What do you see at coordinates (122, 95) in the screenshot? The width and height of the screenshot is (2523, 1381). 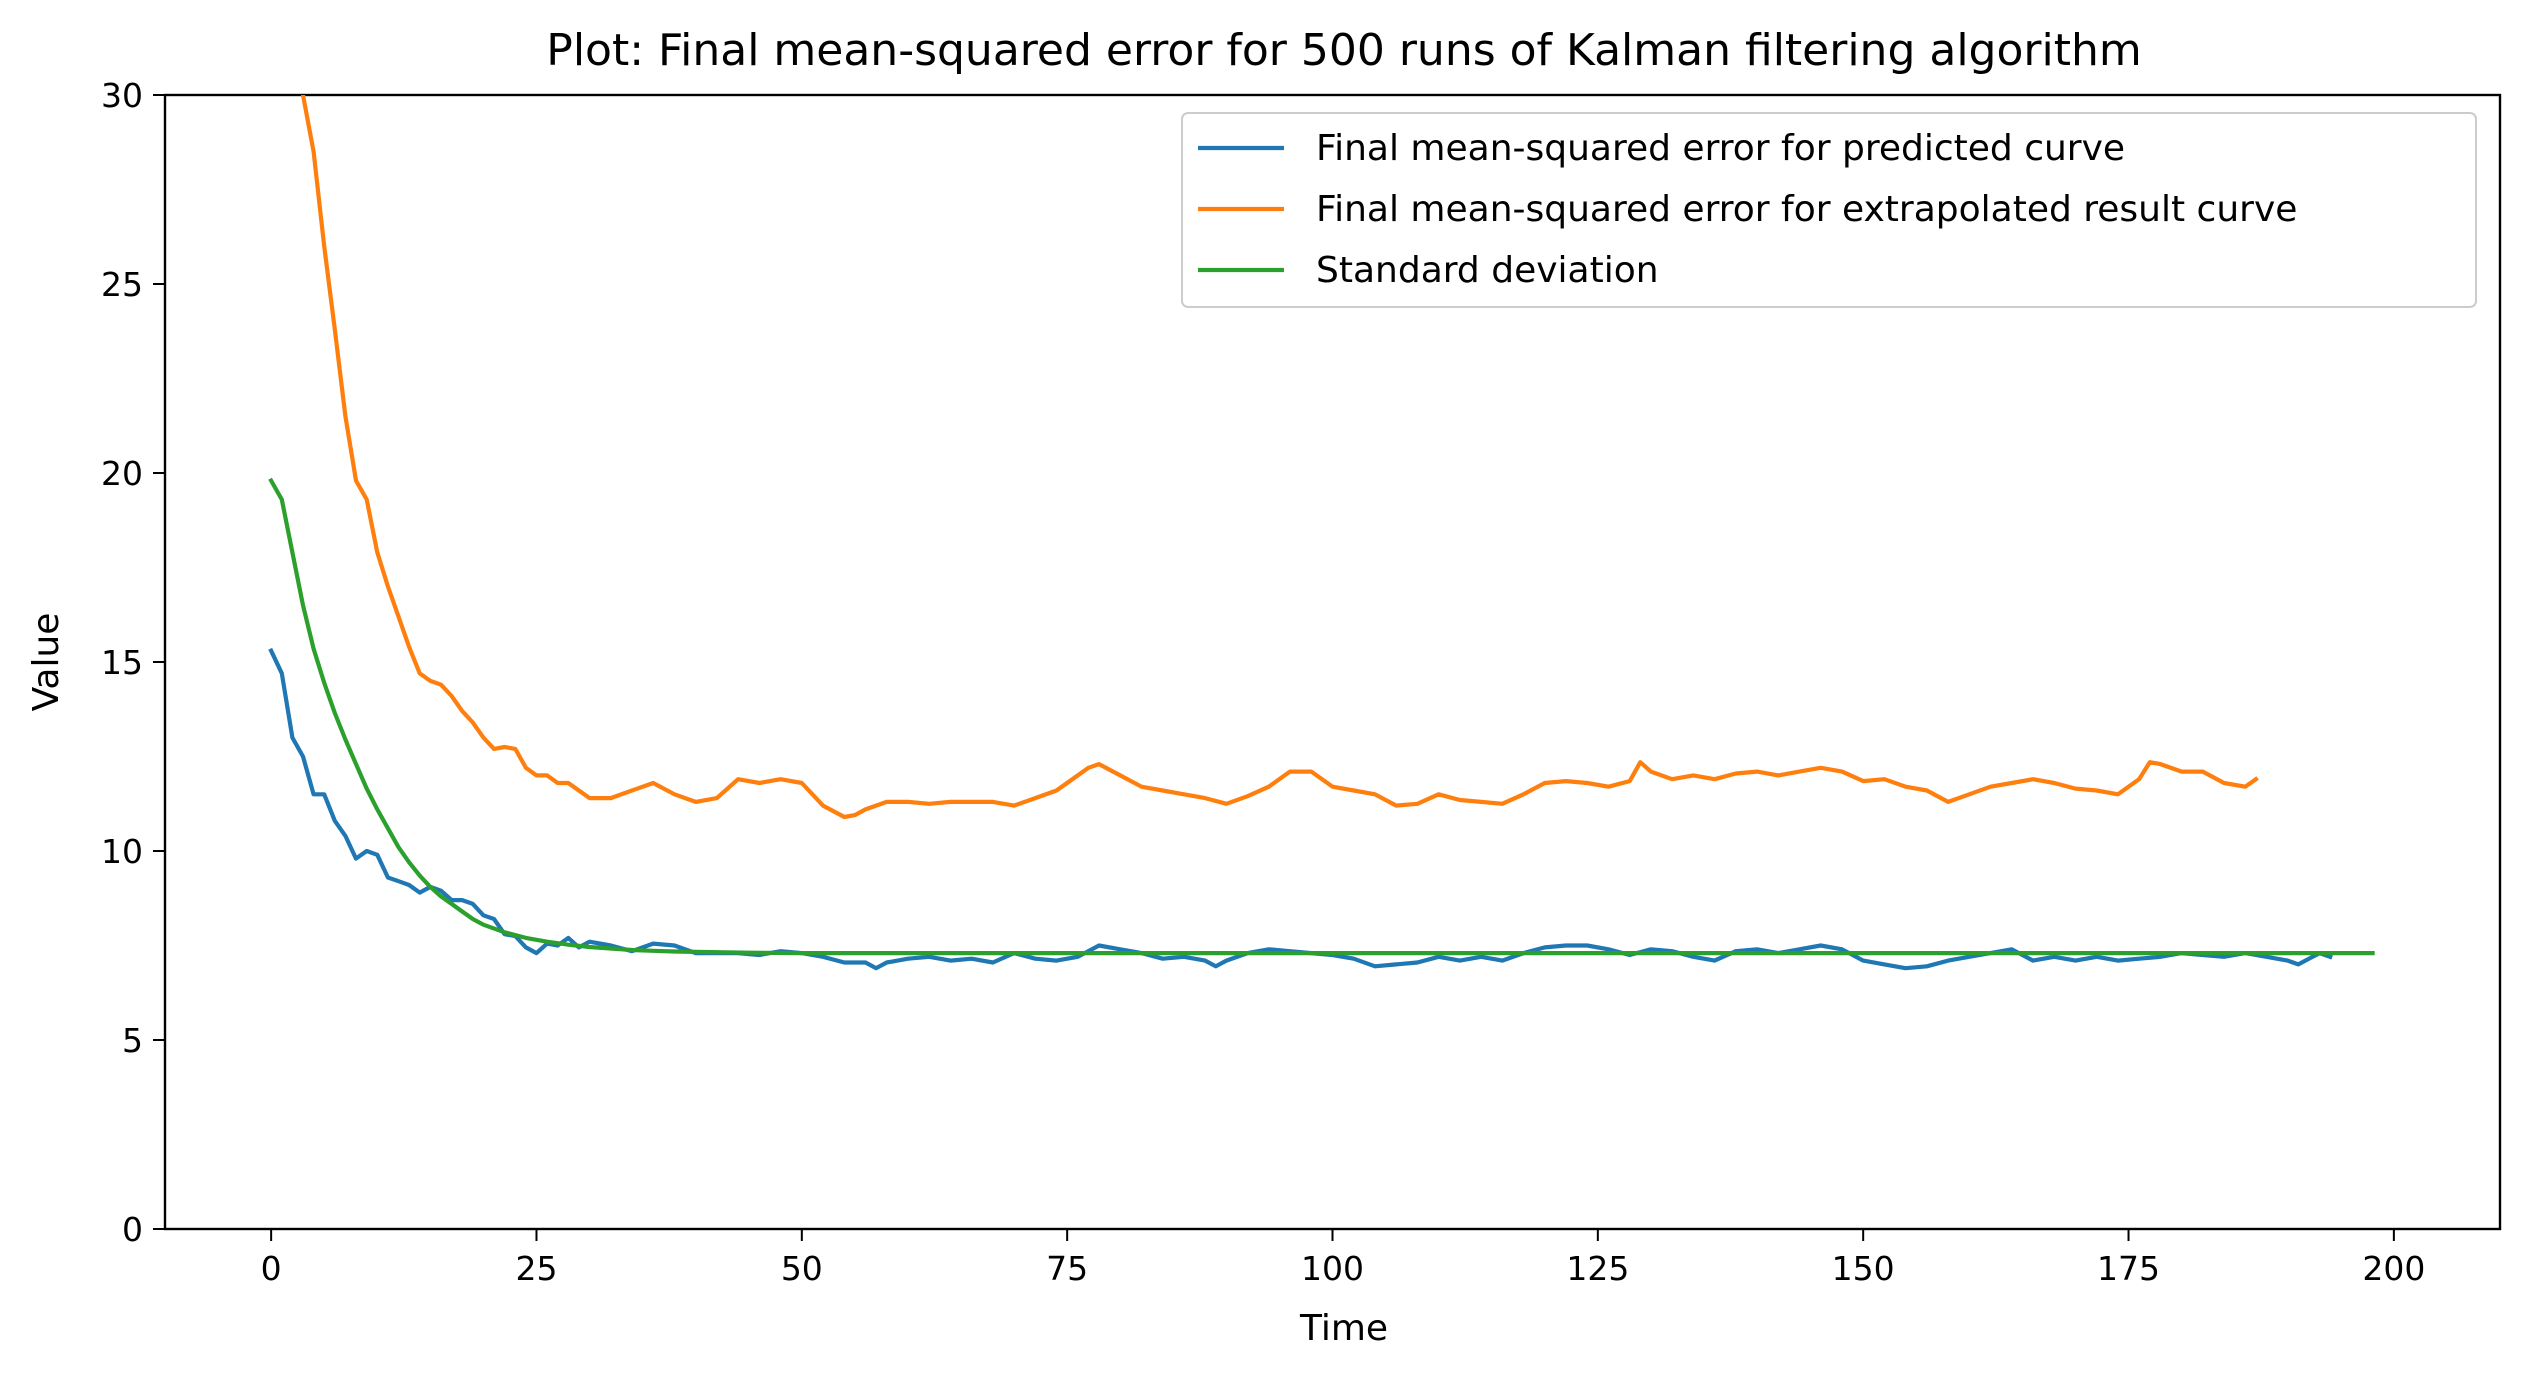 I see `y-tick-label: 30` at bounding box center [122, 95].